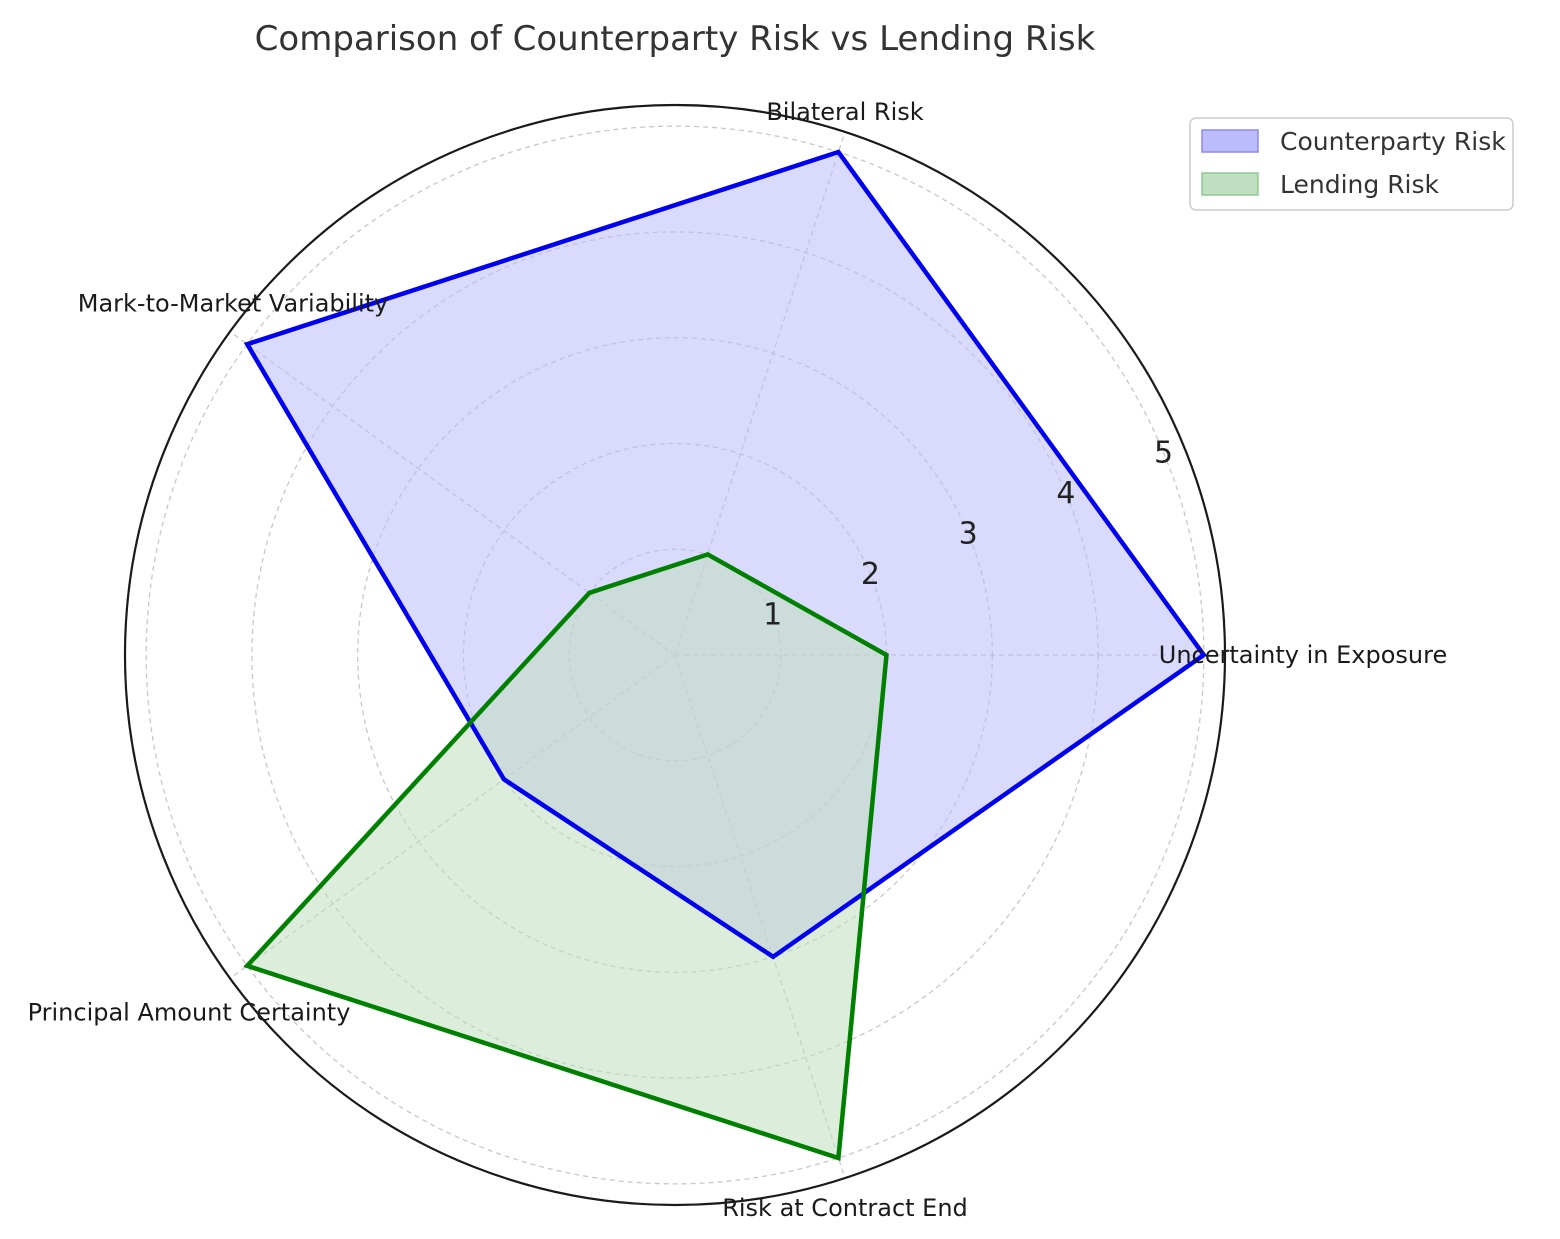 The image size is (1560, 1239). I want to click on legend: Counterparty Risk Lending Risk, so click(1351, 164).